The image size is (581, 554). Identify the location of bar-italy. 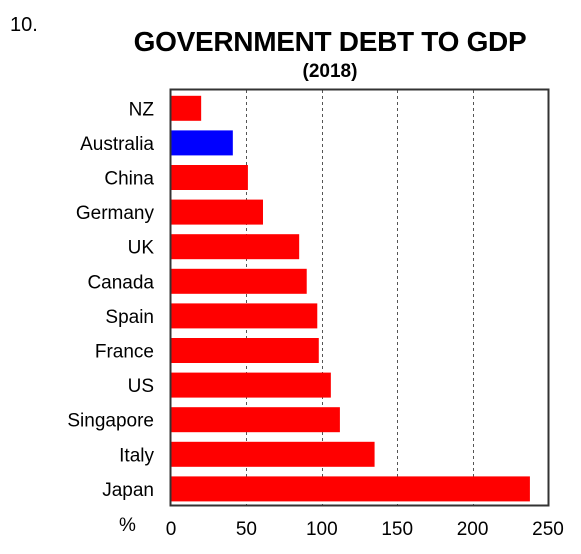
(273, 454).